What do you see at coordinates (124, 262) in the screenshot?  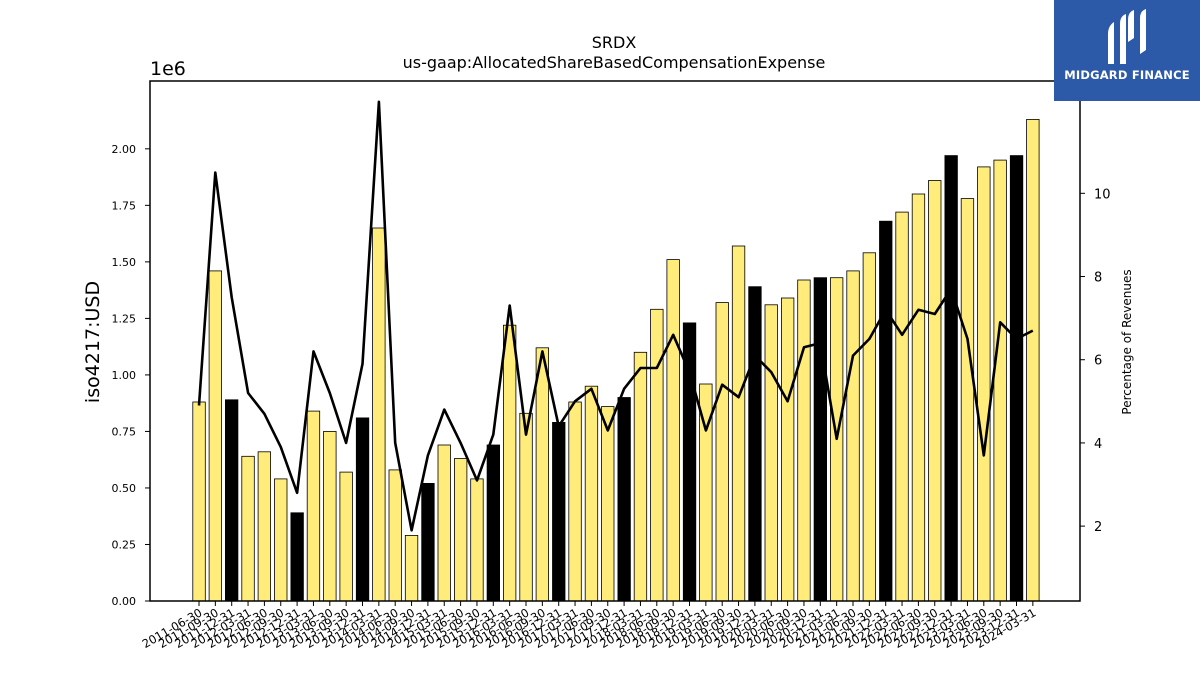 I see `y-tick-label: 1.50` at bounding box center [124, 262].